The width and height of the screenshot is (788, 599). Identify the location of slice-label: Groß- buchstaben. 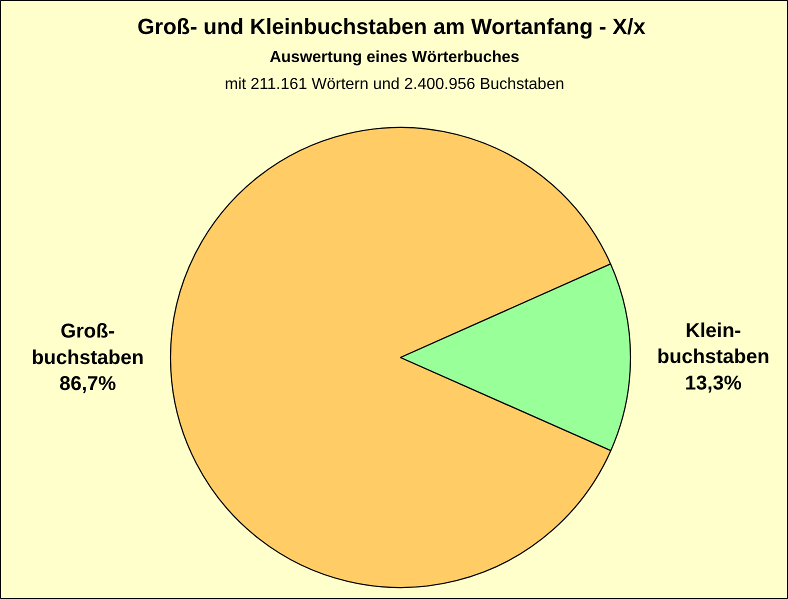
(88, 344).